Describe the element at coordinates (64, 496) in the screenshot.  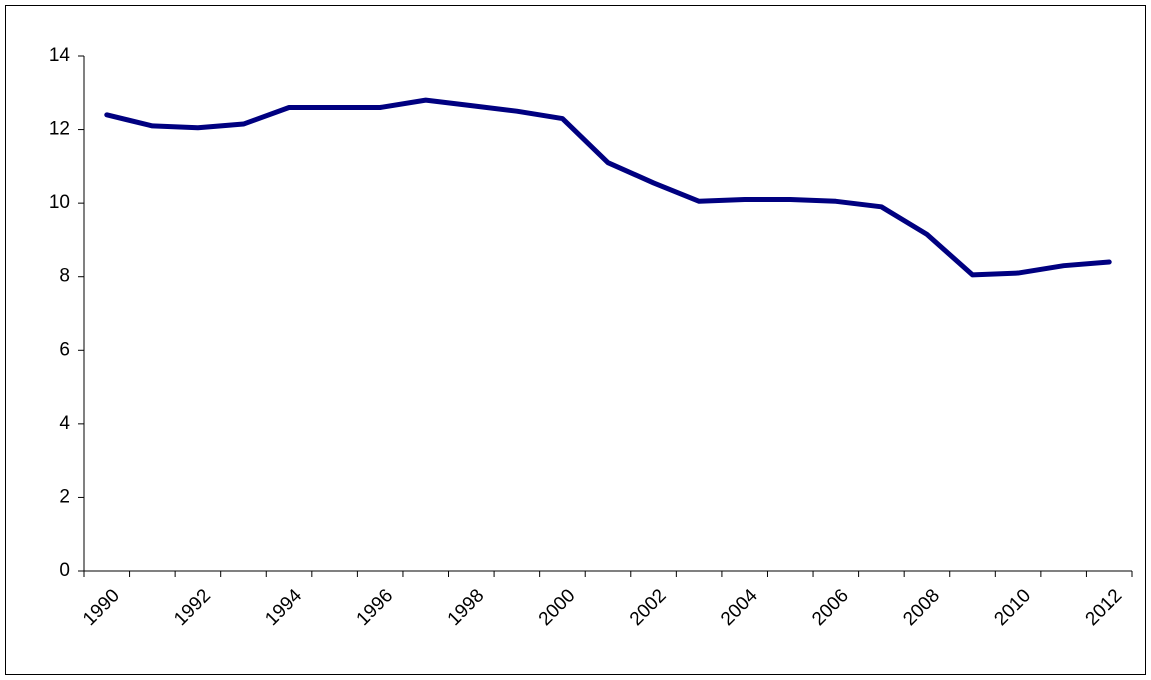
I see `y-tick-label: 2` at that location.